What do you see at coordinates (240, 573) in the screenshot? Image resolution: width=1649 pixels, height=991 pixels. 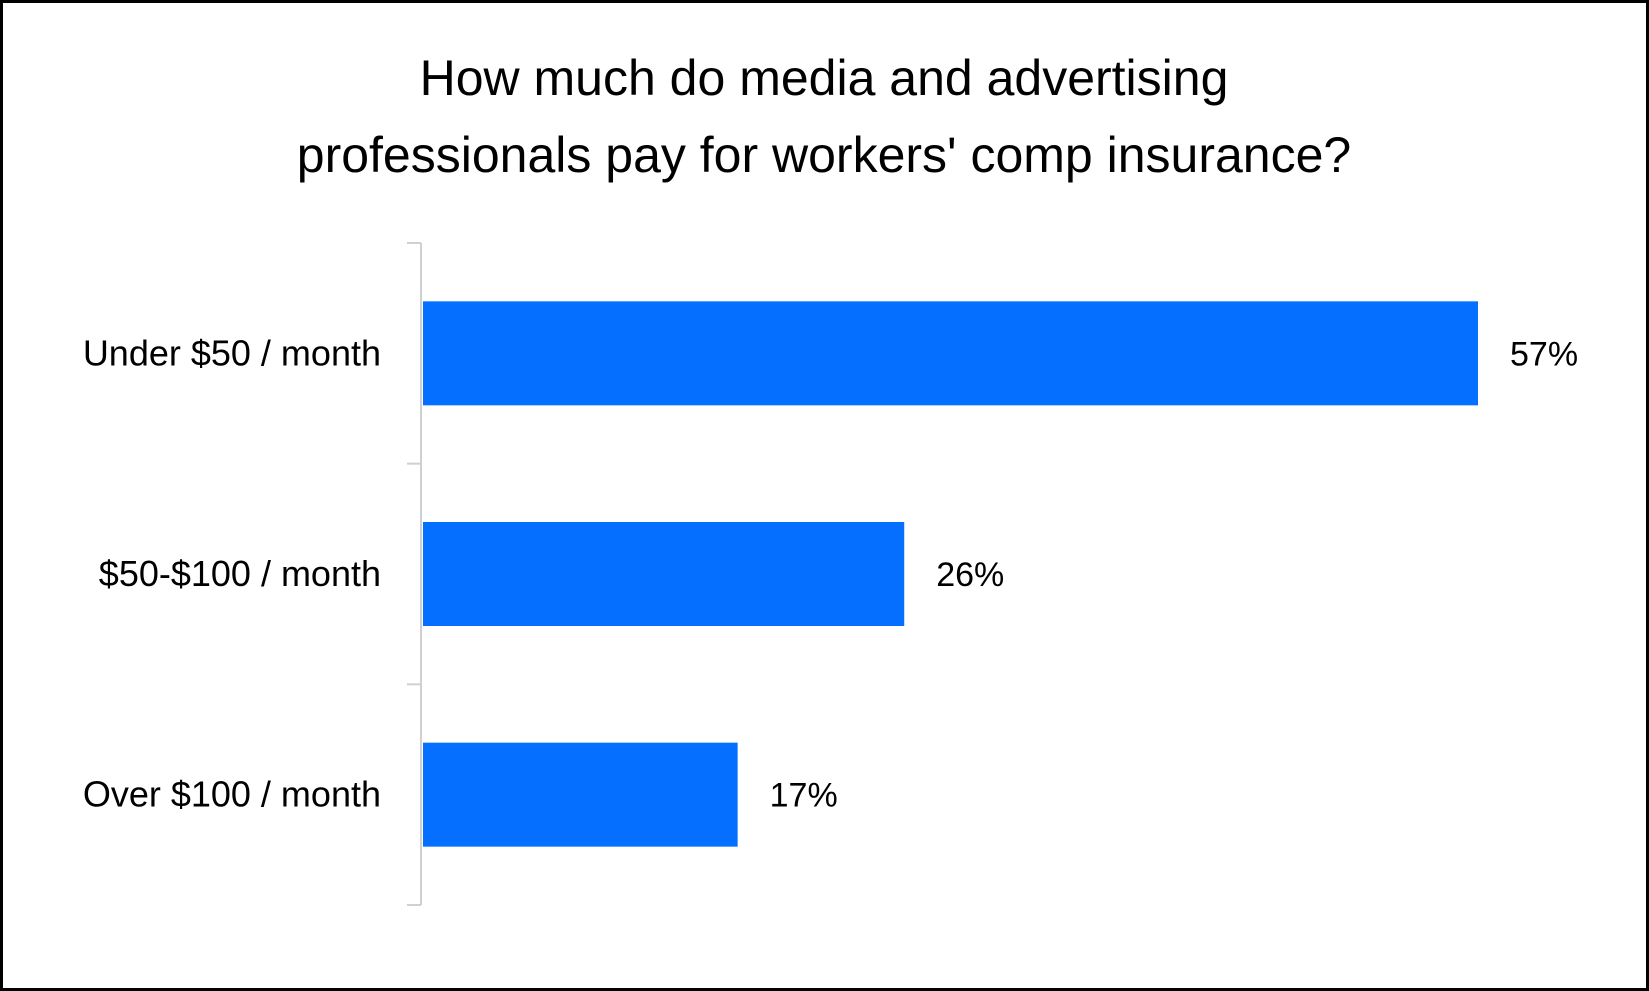 I see `category-label: $50-$100 / month` at bounding box center [240, 573].